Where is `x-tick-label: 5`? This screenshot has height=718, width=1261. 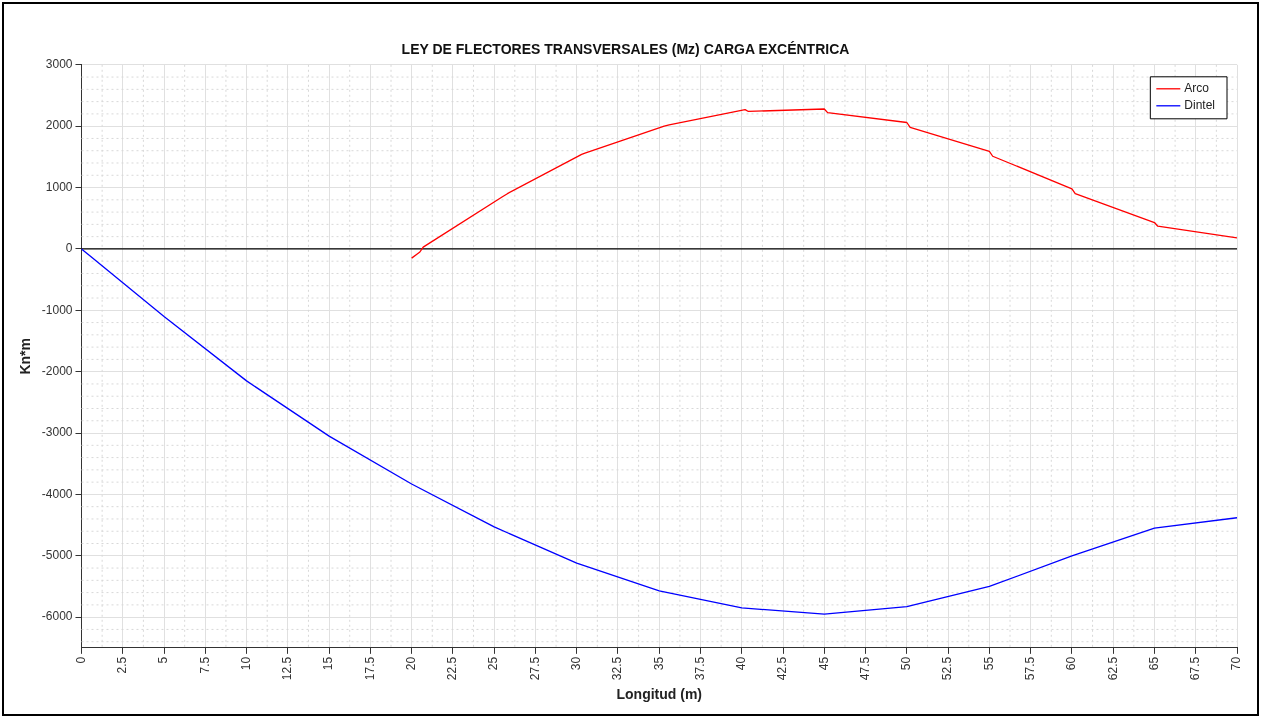
x-tick-label: 5 is located at coordinates (163, 660).